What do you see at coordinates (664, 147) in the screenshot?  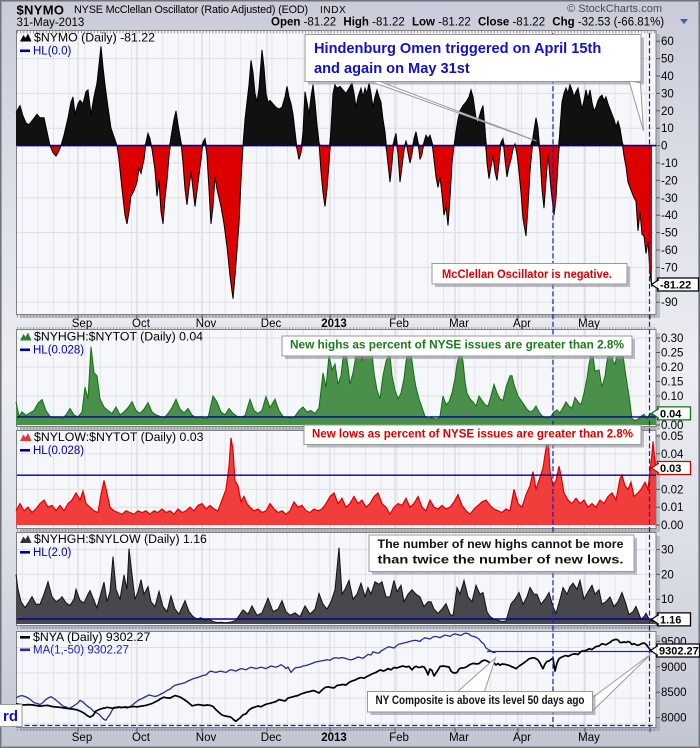 I see `svg-text: 0` at bounding box center [664, 147].